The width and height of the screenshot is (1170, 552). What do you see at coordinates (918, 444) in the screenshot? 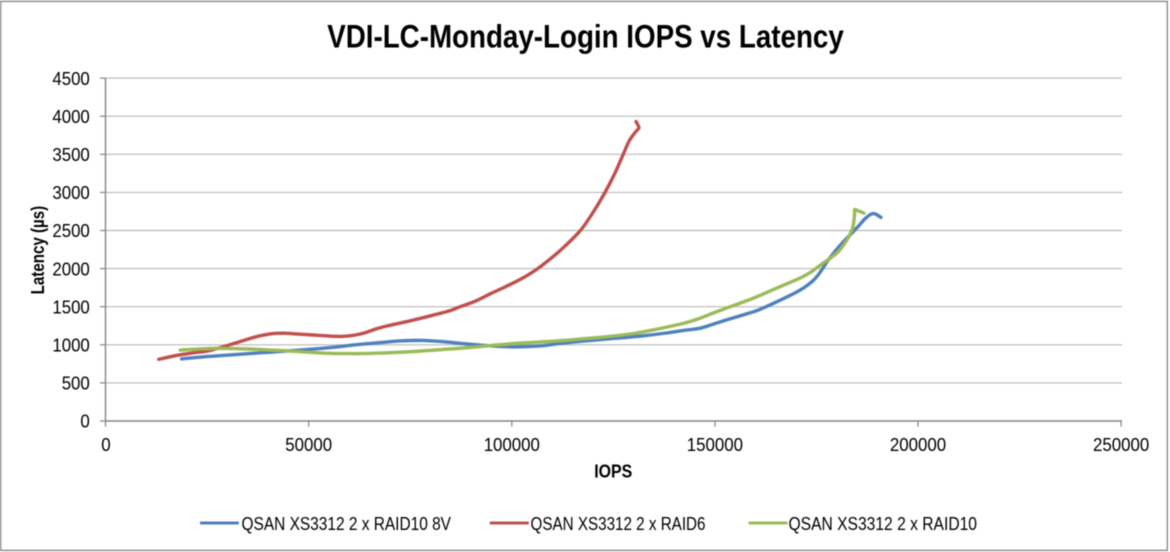
I see `svg-text: 200000` at bounding box center [918, 444].